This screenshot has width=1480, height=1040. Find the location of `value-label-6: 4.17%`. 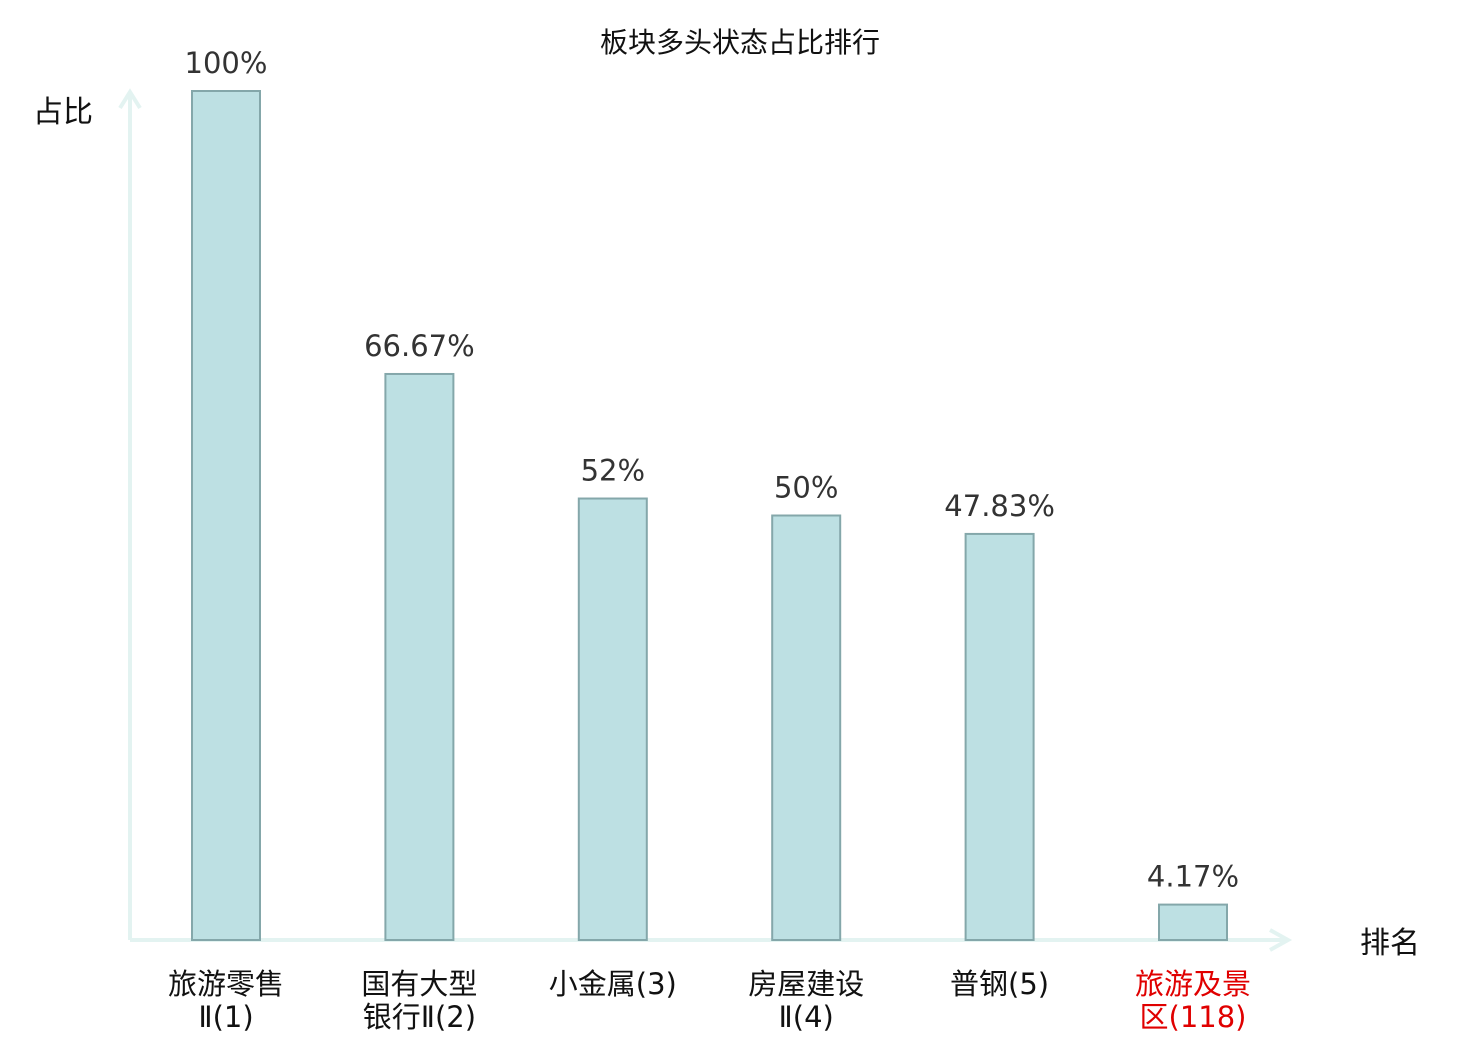

value-label-6: 4.17% is located at coordinates (1193, 877).